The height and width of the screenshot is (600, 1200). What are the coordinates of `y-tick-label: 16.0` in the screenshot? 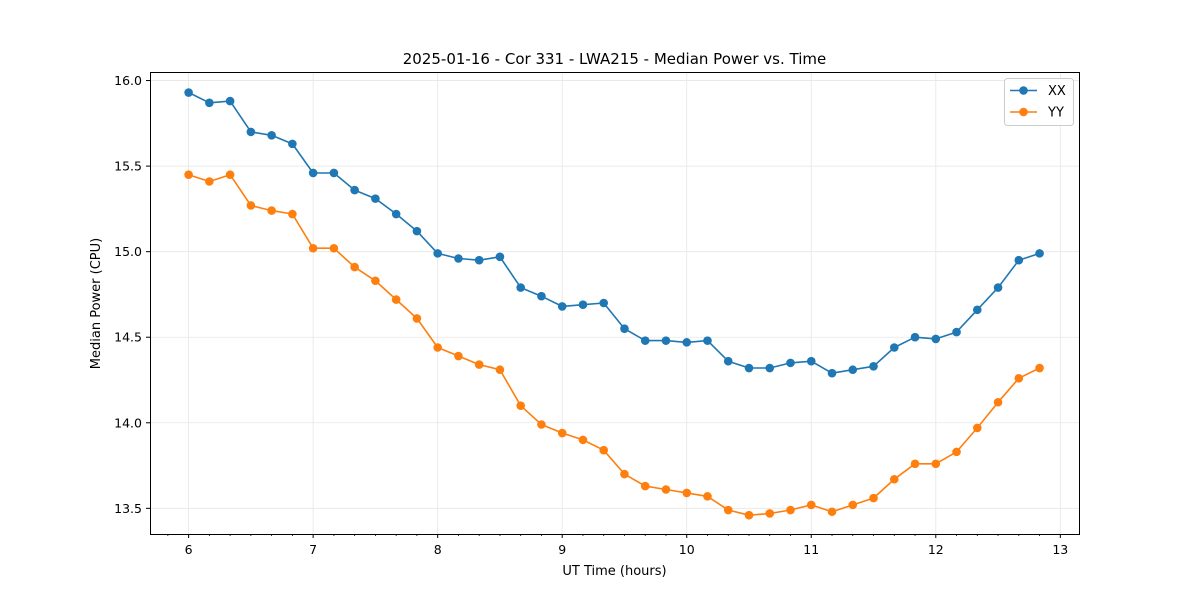 It's located at (128, 80).